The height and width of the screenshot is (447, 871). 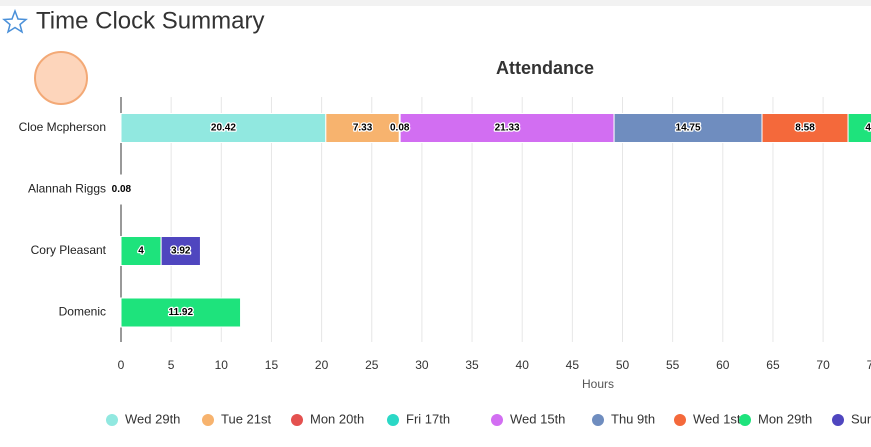 What do you see at coordinates (422, 365) in the screenshot?
I see `x-tick-label: 30` at bounding box center [422, 365].